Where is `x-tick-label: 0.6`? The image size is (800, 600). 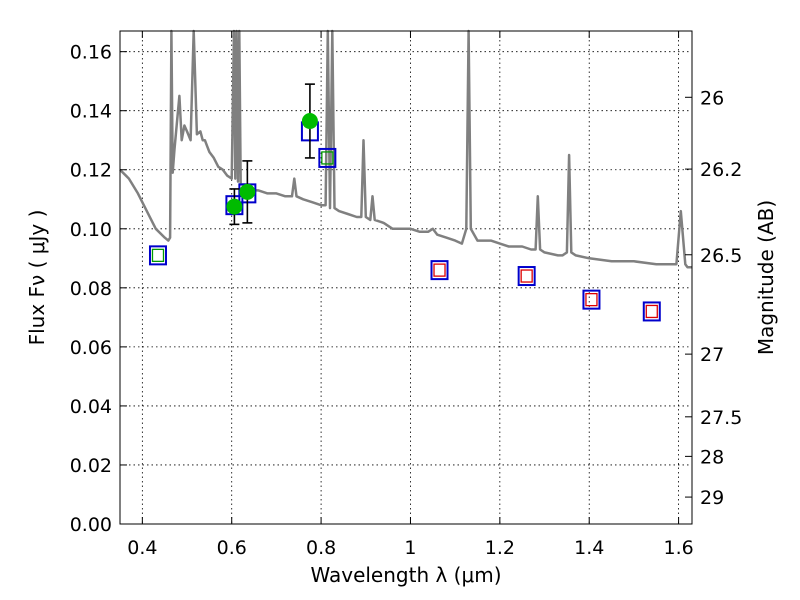
x-tick-label: 0.6 is located at coordinates (232, 548).